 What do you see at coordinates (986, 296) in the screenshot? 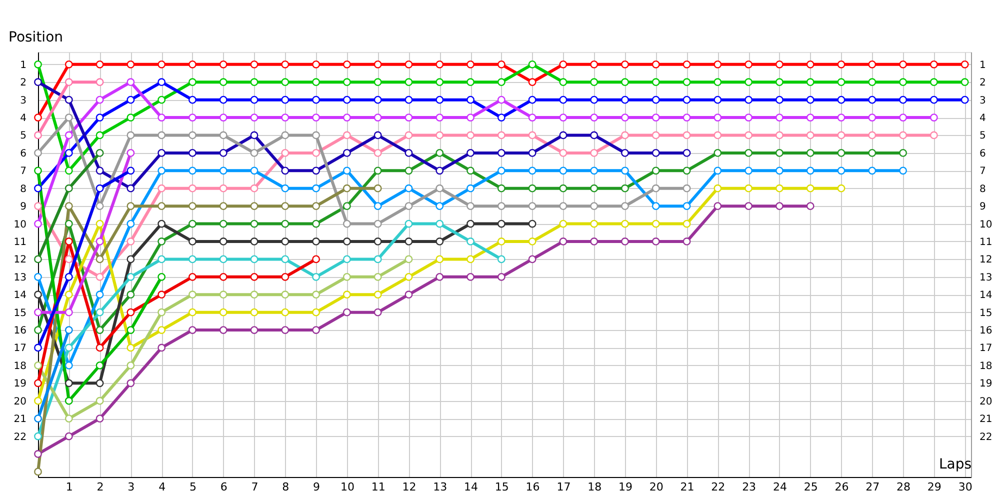
I see `y2-tick-label: 14` at bounding box center [986, 296].